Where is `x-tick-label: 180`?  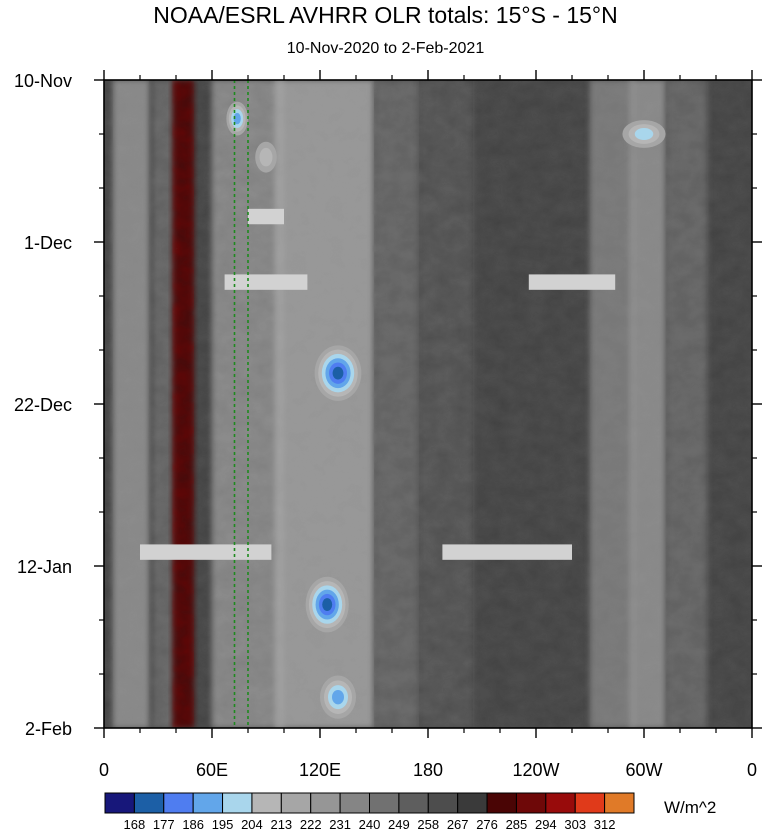
x-tick-label: 180 is located at coordinates (428, 770).